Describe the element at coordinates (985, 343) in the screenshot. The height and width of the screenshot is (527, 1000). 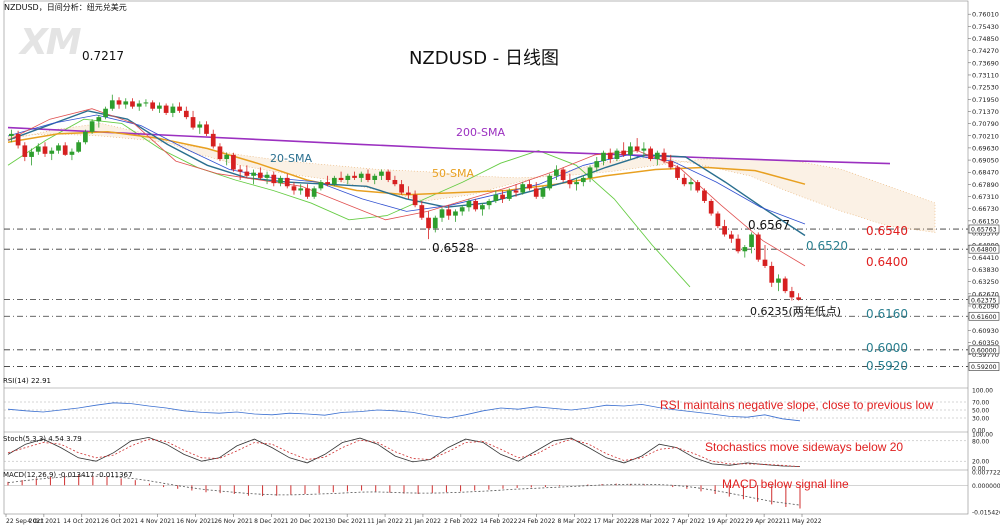
I see `y-tick-label: 0.60350` at that location.